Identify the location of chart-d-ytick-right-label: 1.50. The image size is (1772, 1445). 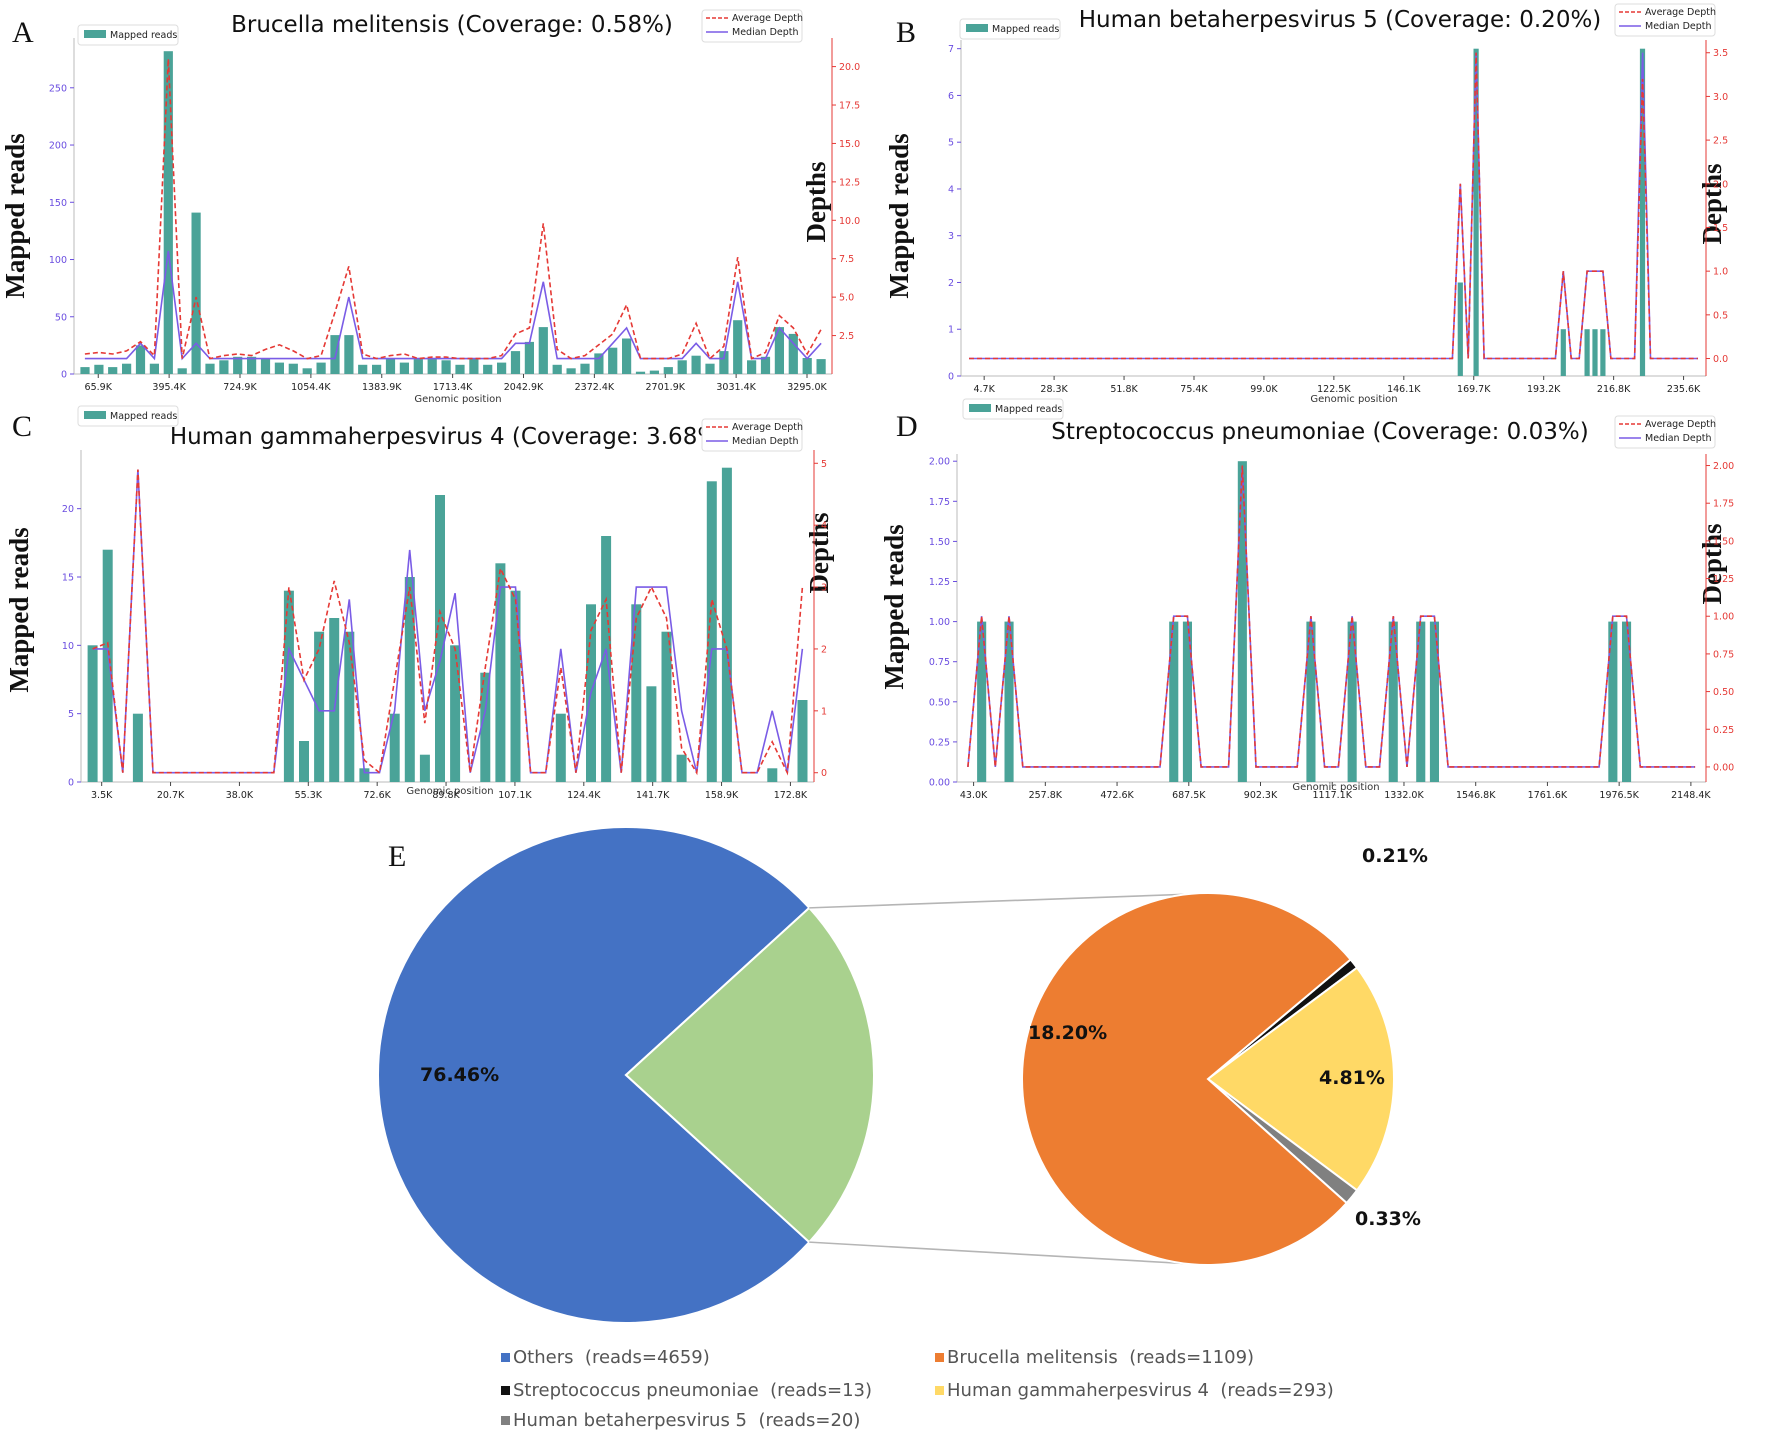
(1723, 541).